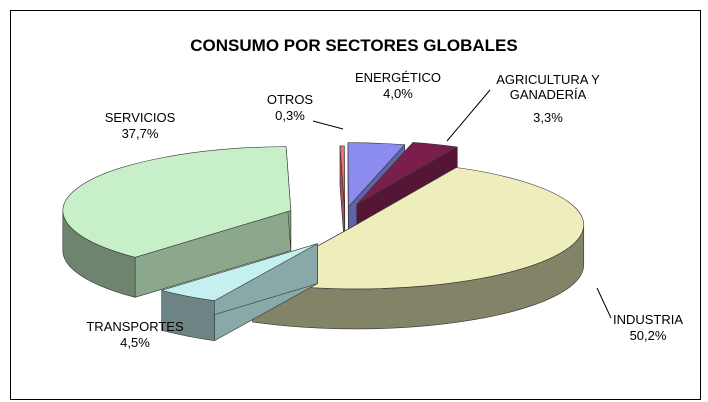 This screenshot has width=708, height=402. What do you see at coordinates (135, 326) in the screenshot?
I see `category-label: TRANSPORTES` at bounding box center [135, 326].